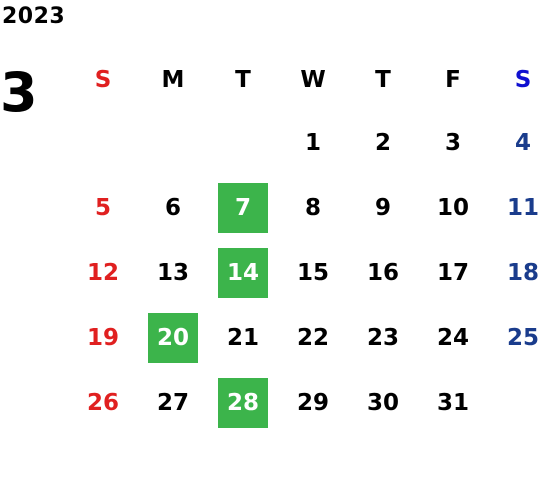  Describe the element at coordinates (523, 80) in the screenshot. I see `weekday-header-saturday: S` at that location.